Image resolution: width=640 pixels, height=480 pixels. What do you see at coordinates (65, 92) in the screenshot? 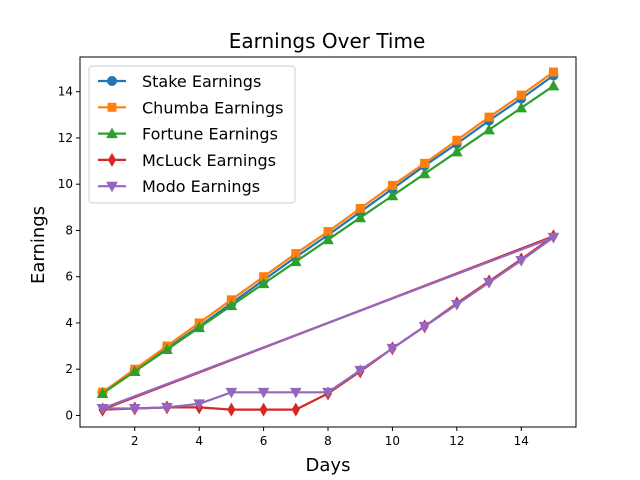
I see `y-tick-label: 14` at bounding box center [65, 92].